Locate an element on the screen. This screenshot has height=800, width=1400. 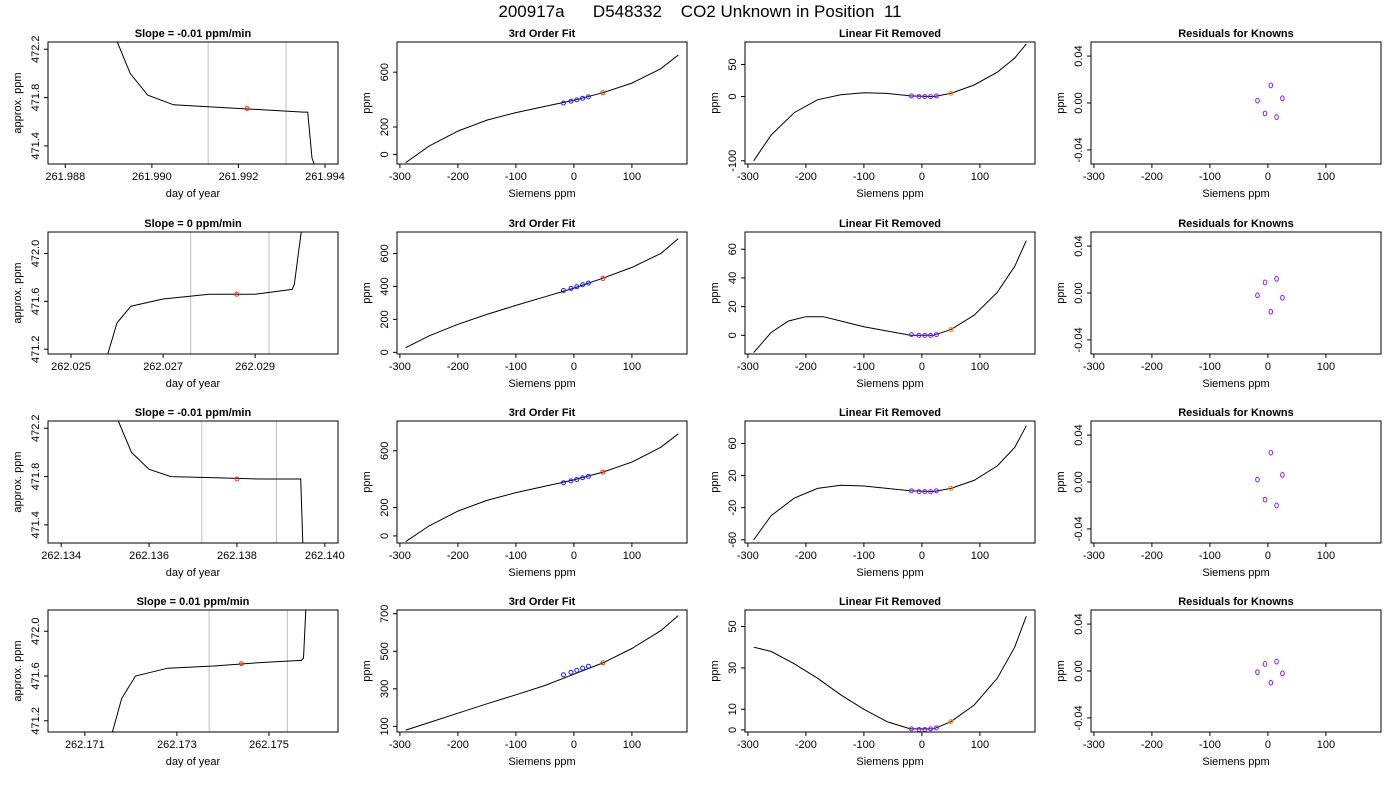
x-tick-label: 261.988 is located at coordinates (65, 177).